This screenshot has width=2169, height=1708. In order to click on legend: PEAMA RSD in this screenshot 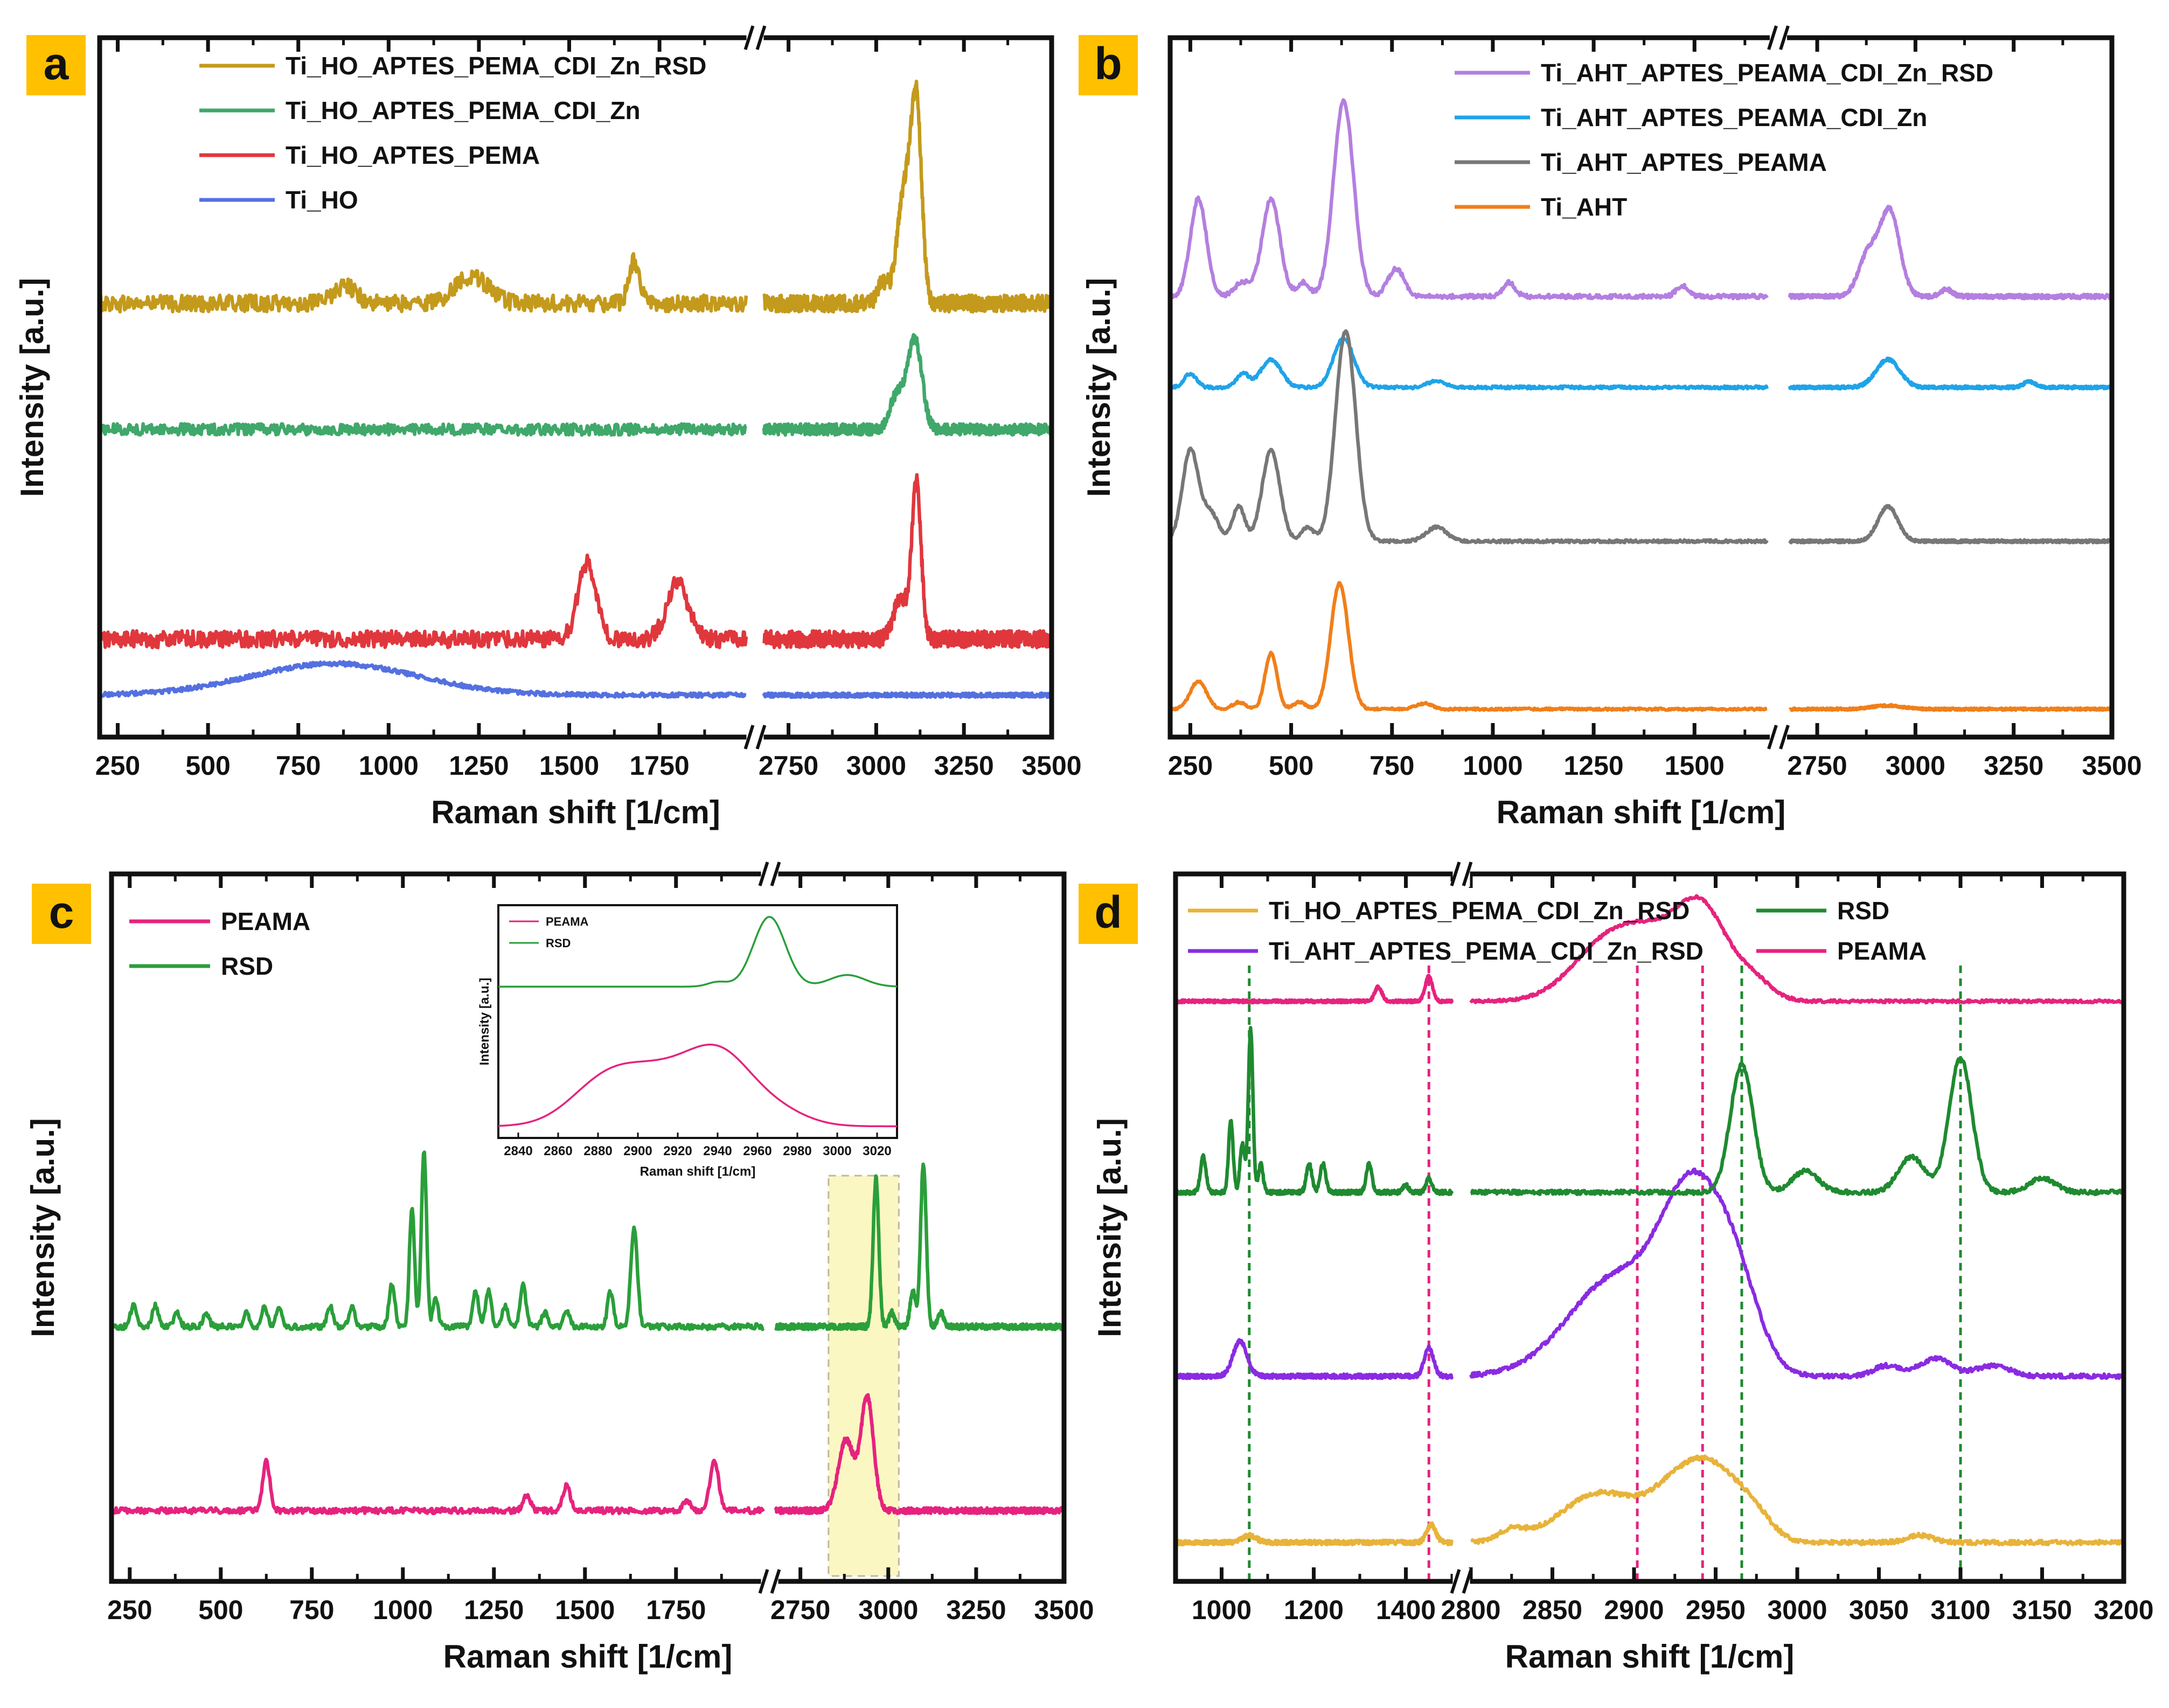, I will do `click(220, 944)`.